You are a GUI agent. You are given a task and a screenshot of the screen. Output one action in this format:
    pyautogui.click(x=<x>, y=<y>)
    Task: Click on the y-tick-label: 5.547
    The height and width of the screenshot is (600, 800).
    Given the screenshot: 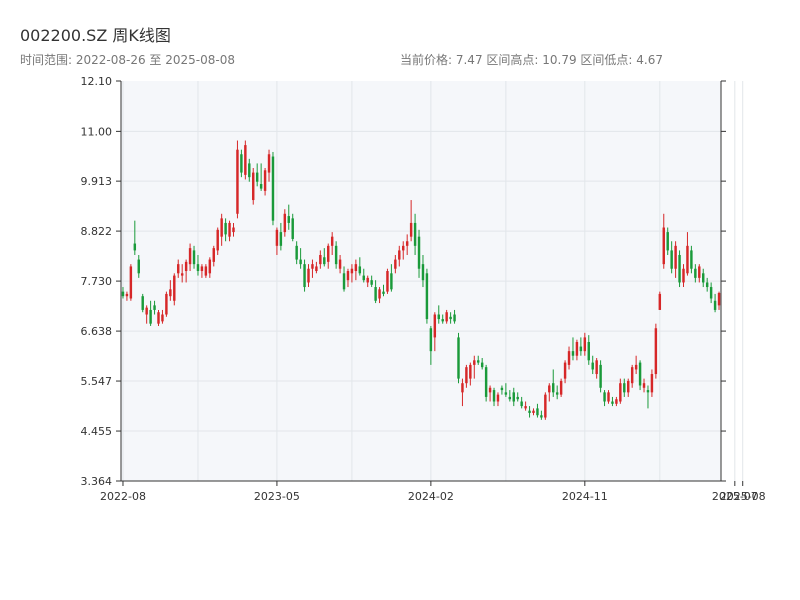 What is the action you would take?
    pyautogui.click(x=97, y=381)
    